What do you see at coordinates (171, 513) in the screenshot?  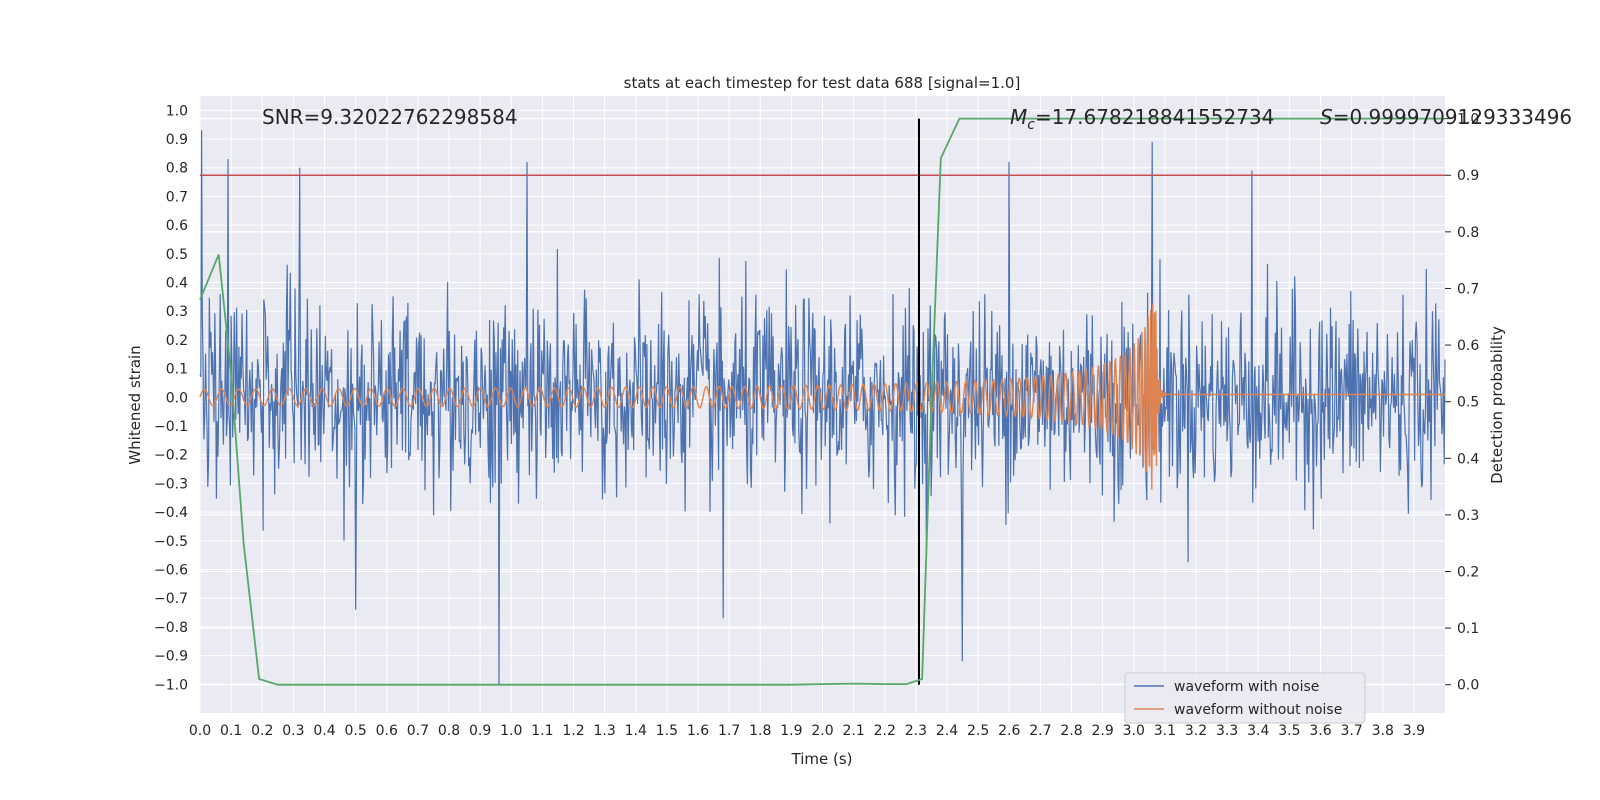 I see `y-tick-label: −0.4` at bounding box center [171, 513].